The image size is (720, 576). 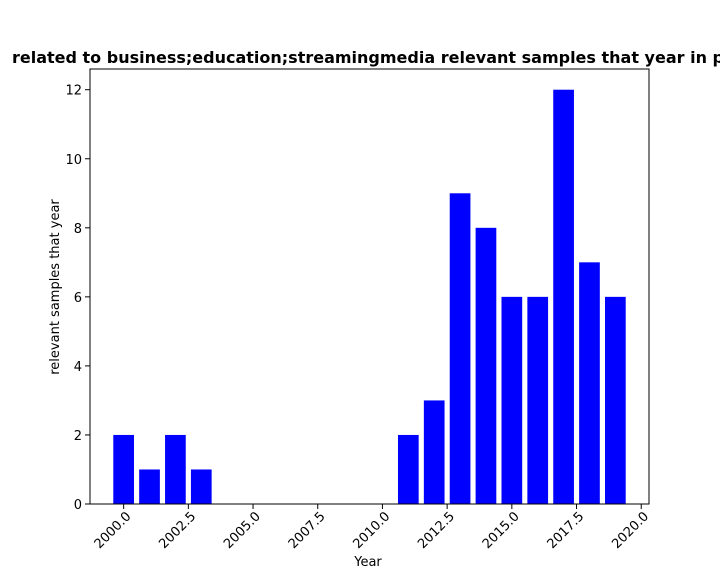 I want to click on bar-2011, so click(x=408, y=469).